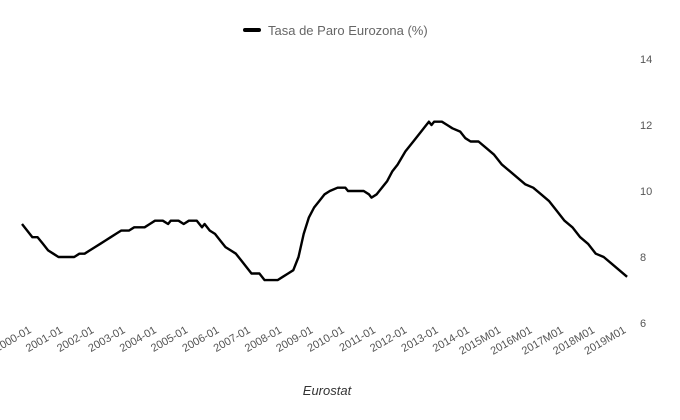  Describe the element at coordinates (348, 30) in the screenshot. I see `legend-label: Tasa de Paro Eurozona (%)` at that location.